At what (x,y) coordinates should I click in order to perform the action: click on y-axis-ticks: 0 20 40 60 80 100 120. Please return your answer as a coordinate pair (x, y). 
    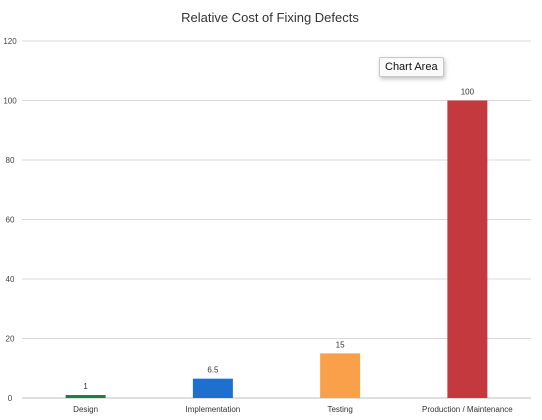
    Looking at the image, I should click on (10, 220).